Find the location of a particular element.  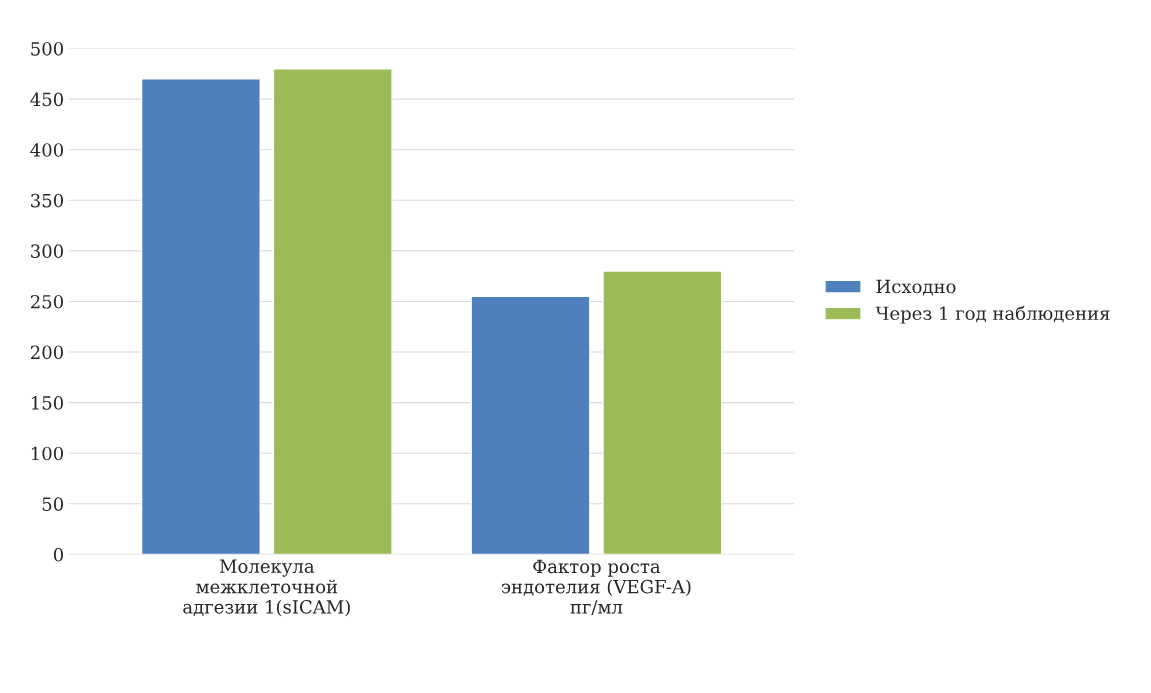

y-tick-label: 50 is located at coordinates (52, 504).